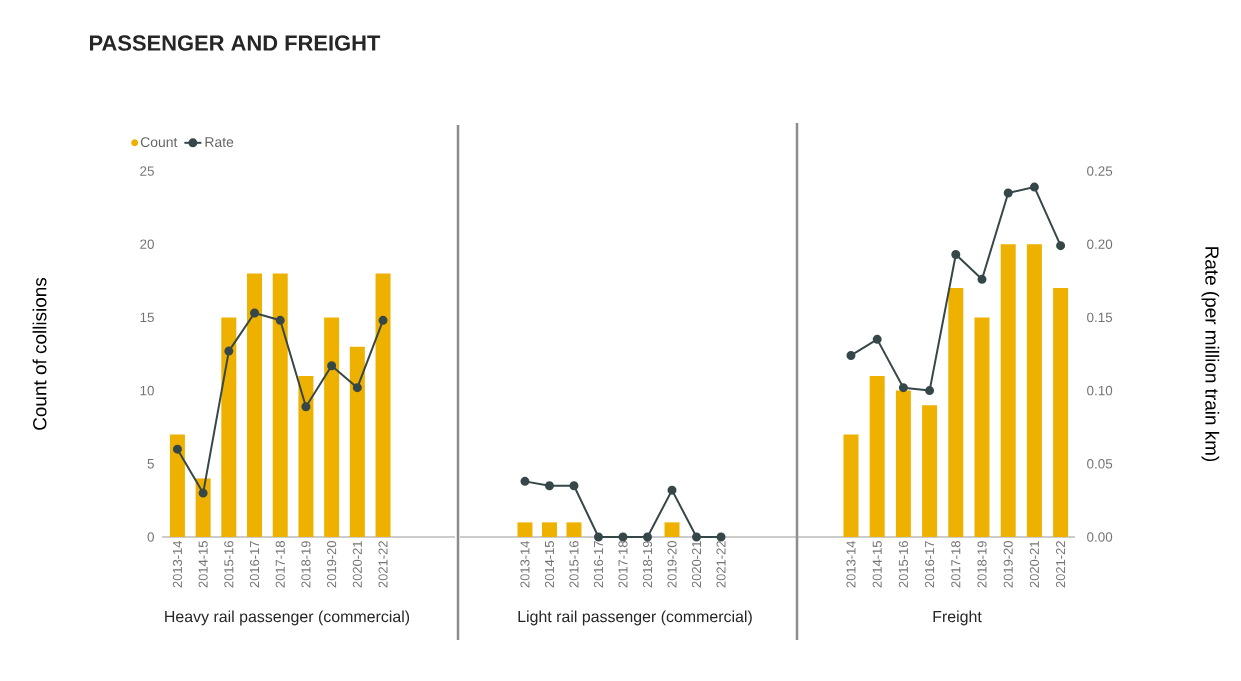 Image resolution: width=1241 pixels, height=681 pixels. I want to click on y-tick-label: 10, so click(147, 390).